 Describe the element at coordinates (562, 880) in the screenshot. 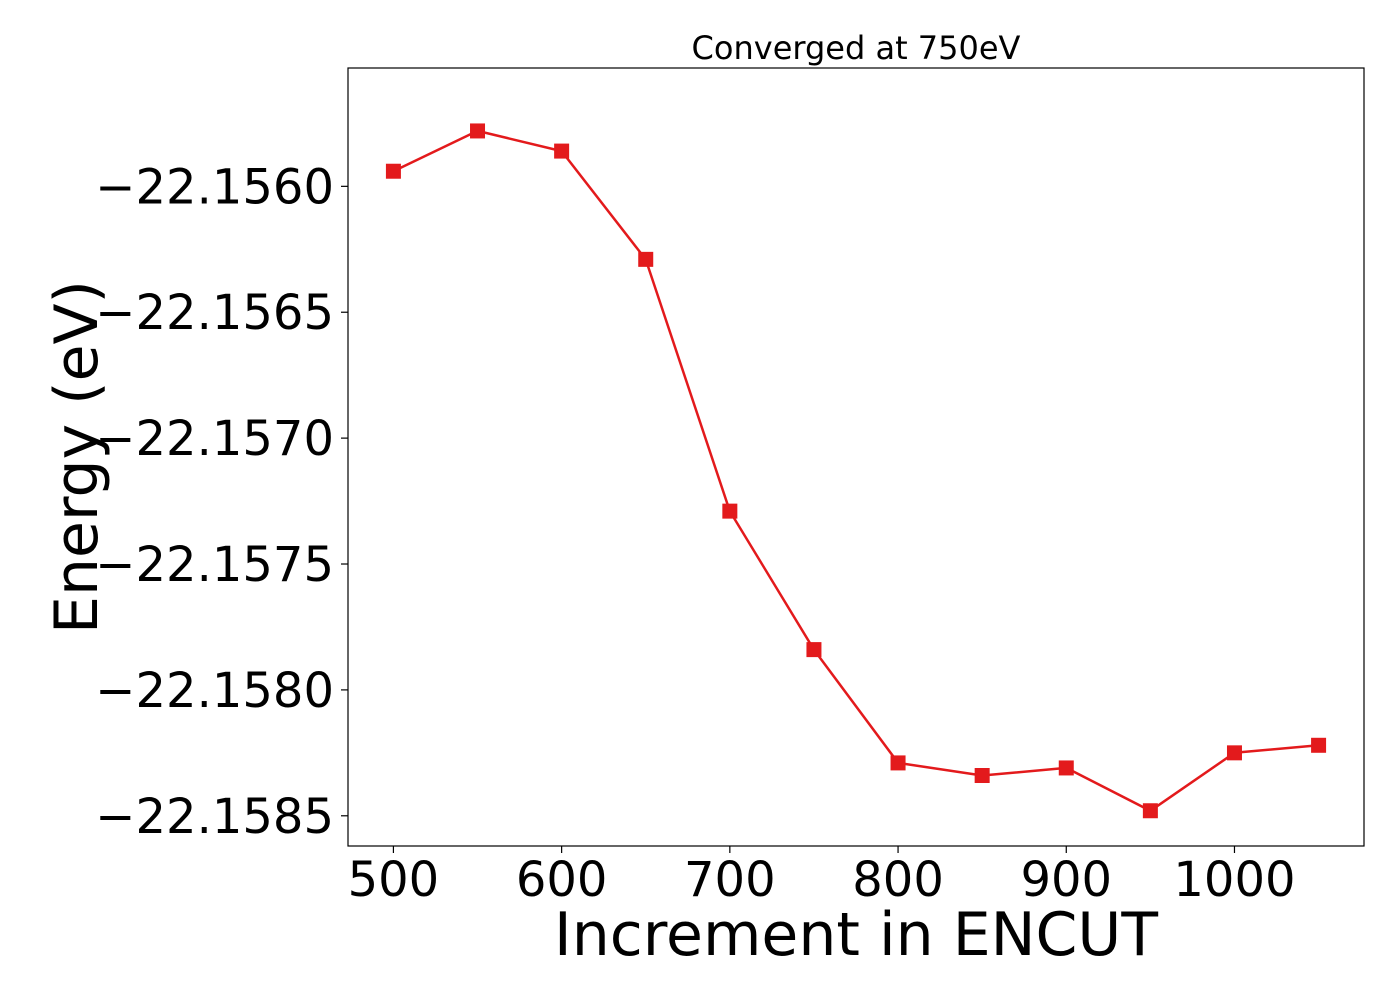

I see `x-tick-label: 600` at that location.